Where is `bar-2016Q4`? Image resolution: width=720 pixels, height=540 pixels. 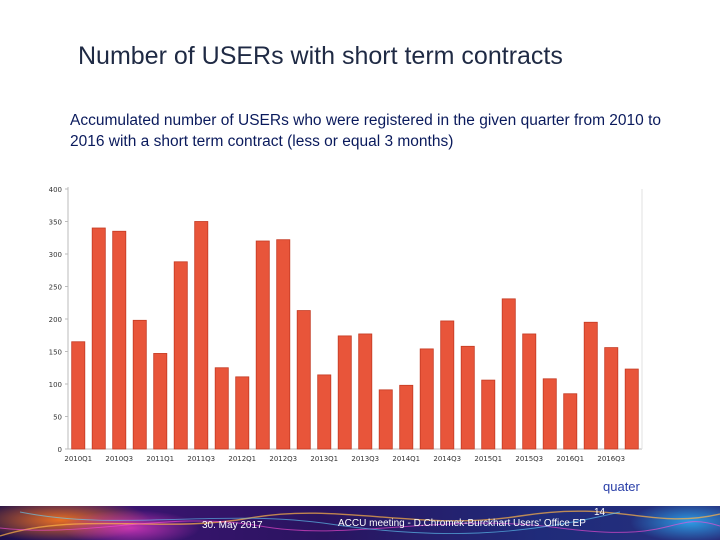
bar-2016Q4 is located at coordinates (631, 409).